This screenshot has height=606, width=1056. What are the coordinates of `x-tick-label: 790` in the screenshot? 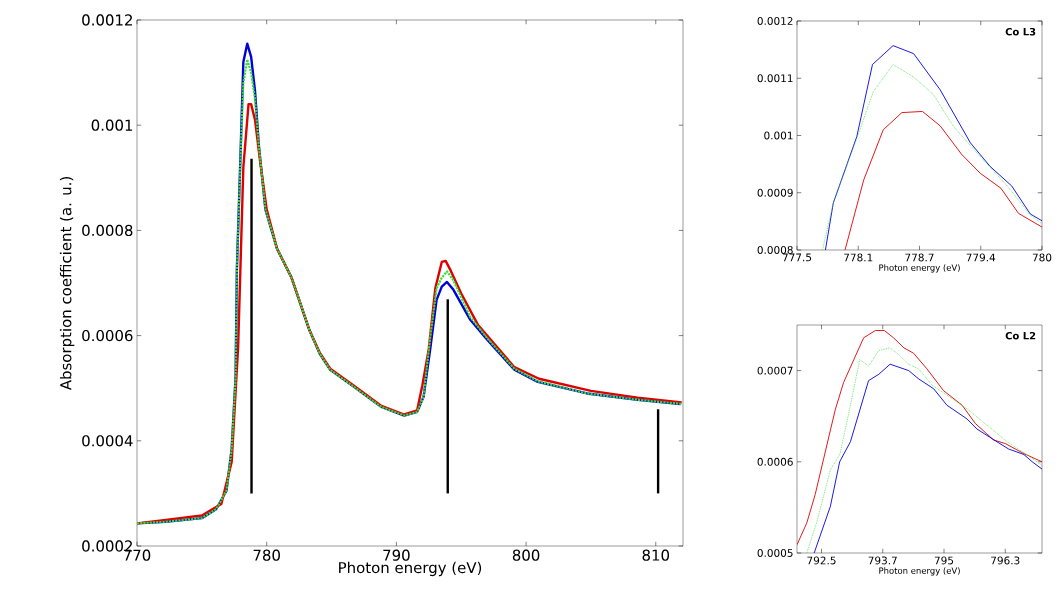 It's located at (396, 555).